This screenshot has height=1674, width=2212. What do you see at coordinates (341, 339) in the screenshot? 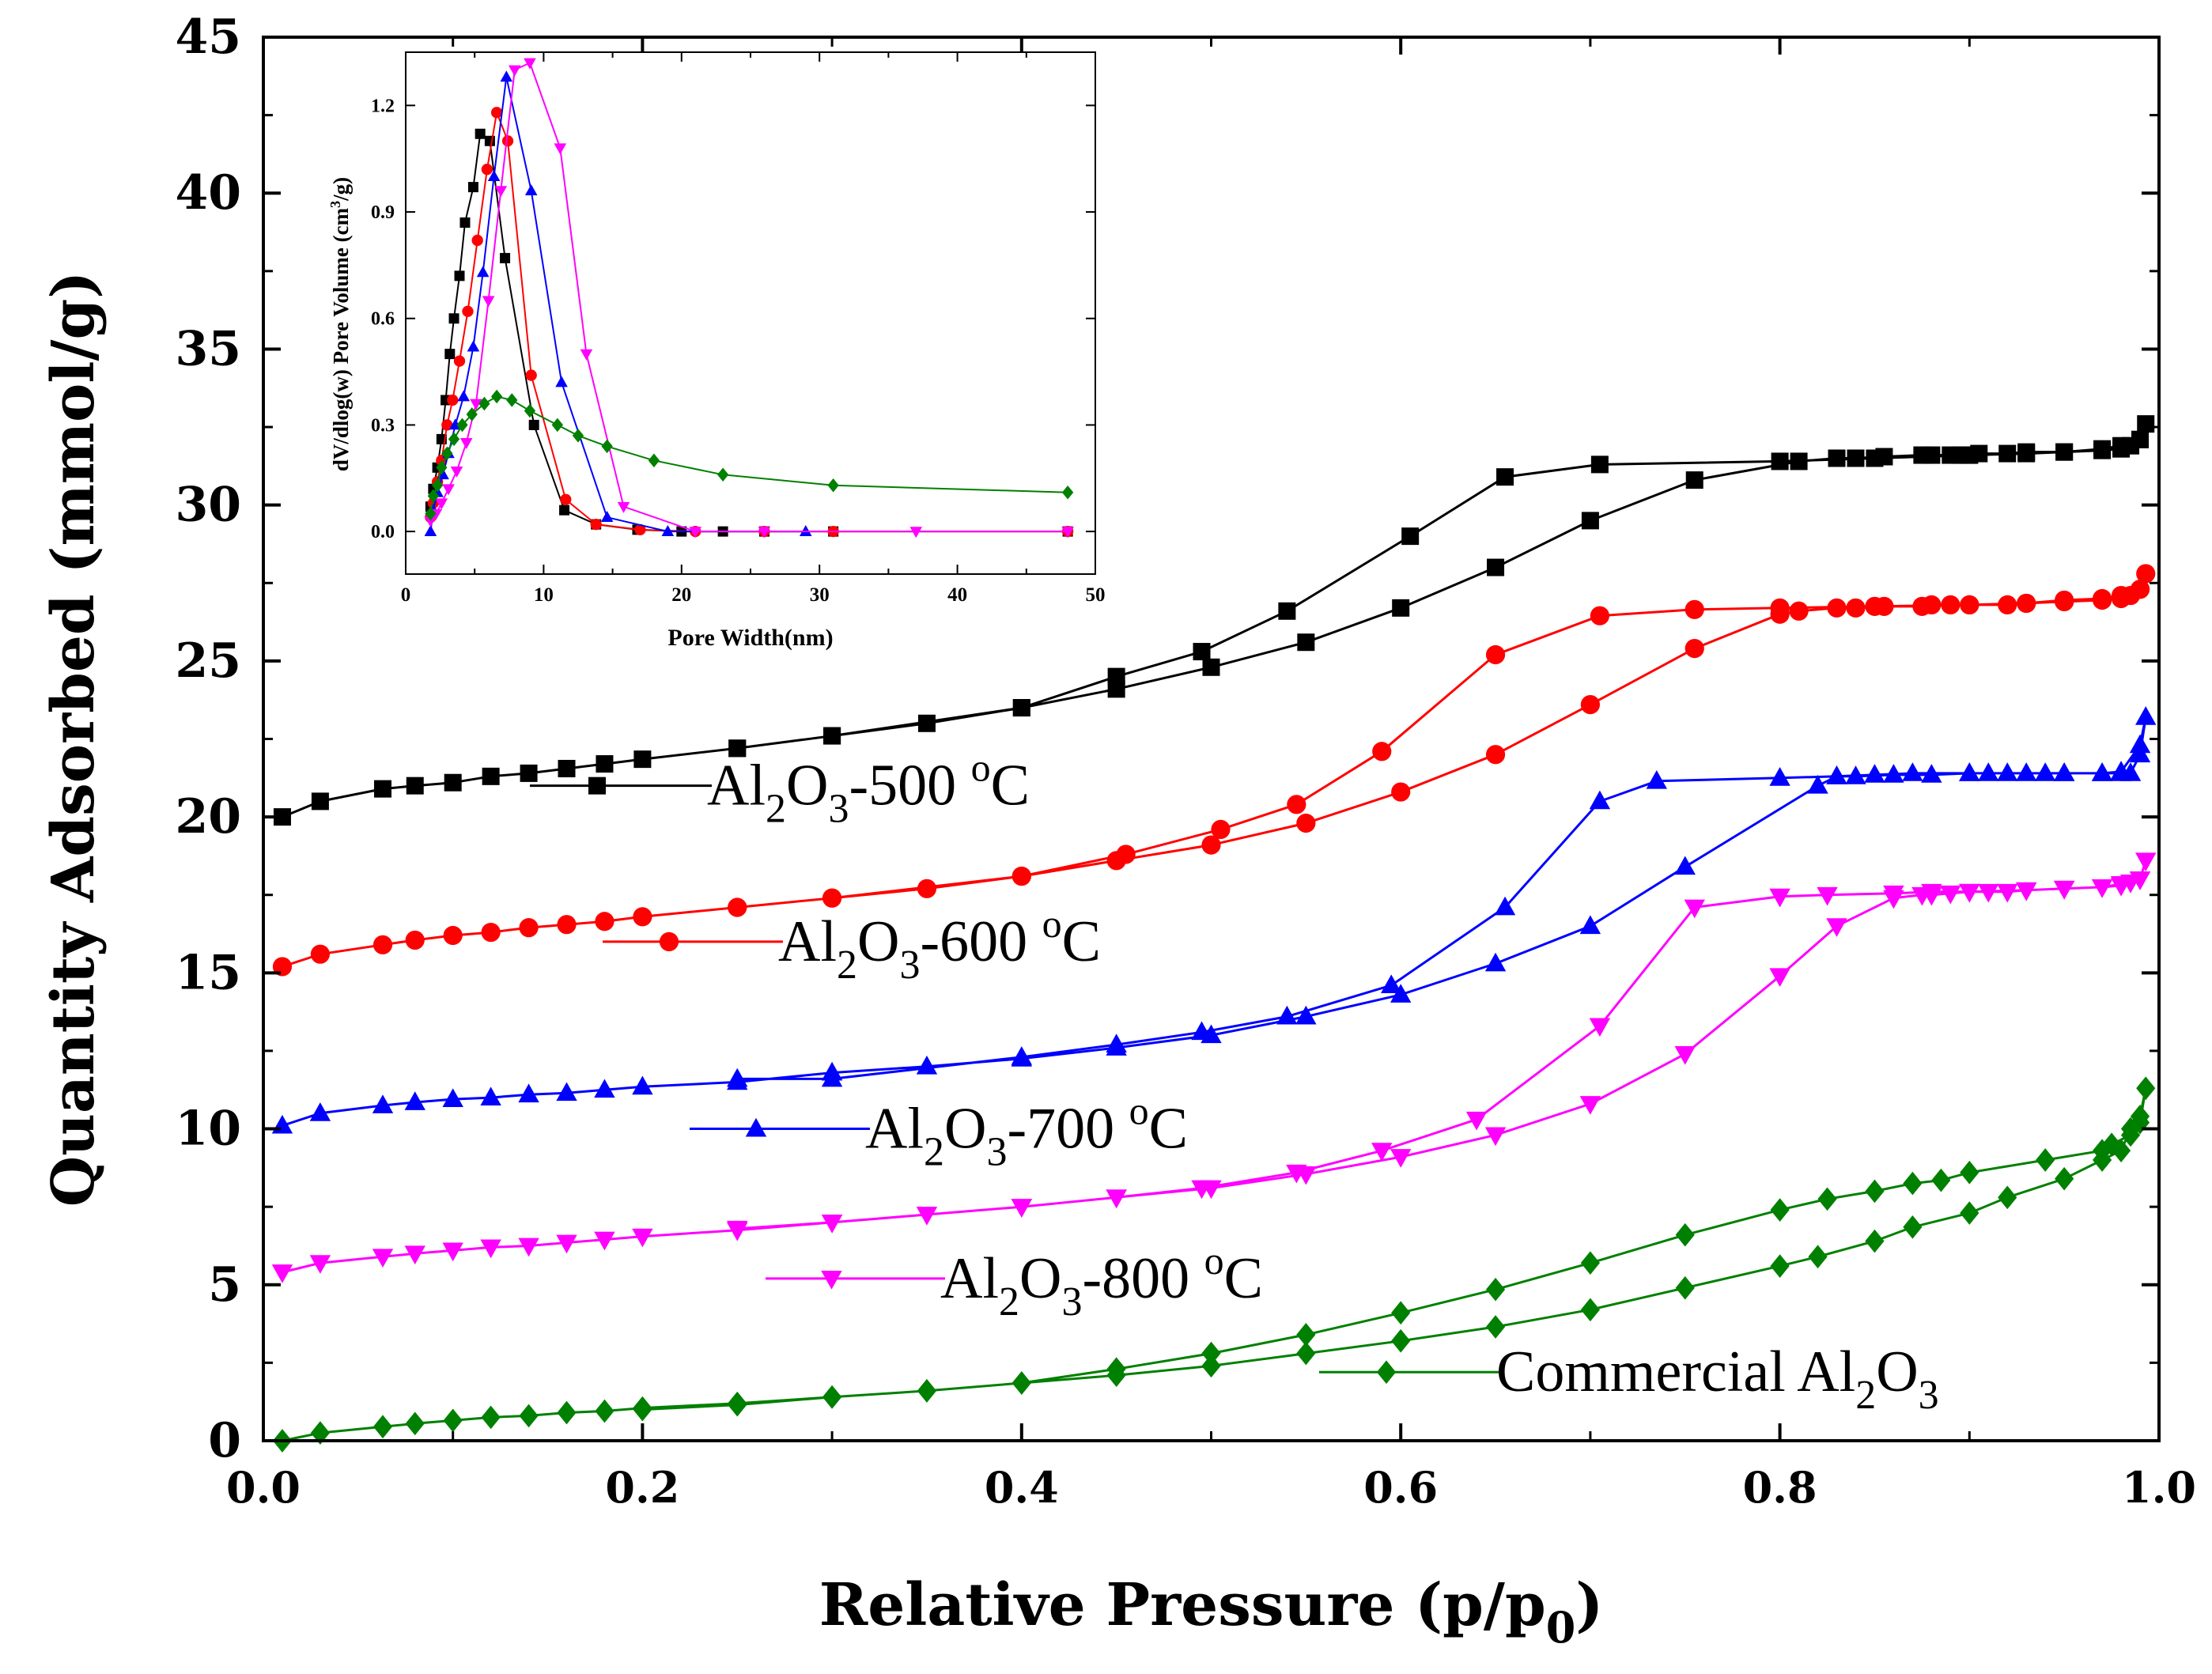
I see `inset-y-axis-title-text: dV/dlog(w) Pore Volume (cm` at bounding box center [341, 339].